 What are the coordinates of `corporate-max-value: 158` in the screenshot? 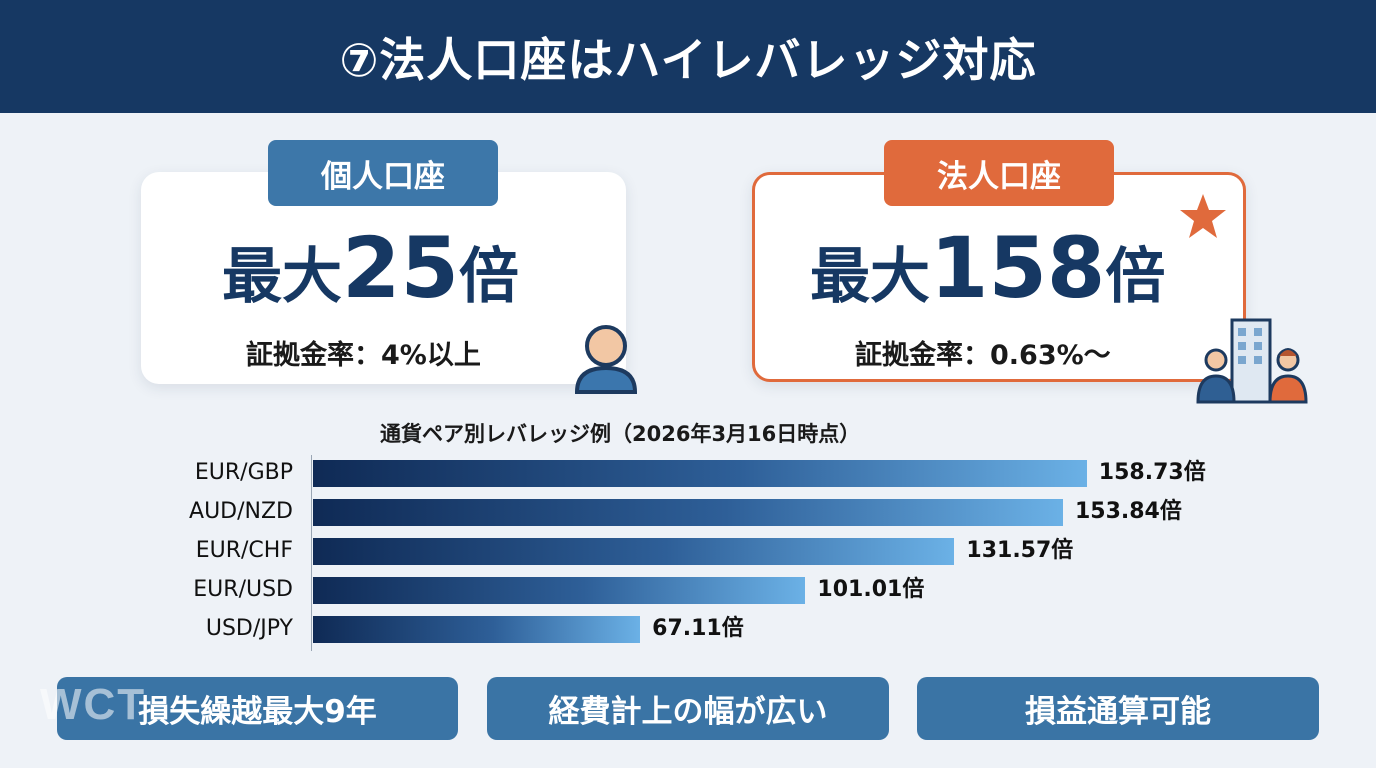 It's located at (1018, 268).